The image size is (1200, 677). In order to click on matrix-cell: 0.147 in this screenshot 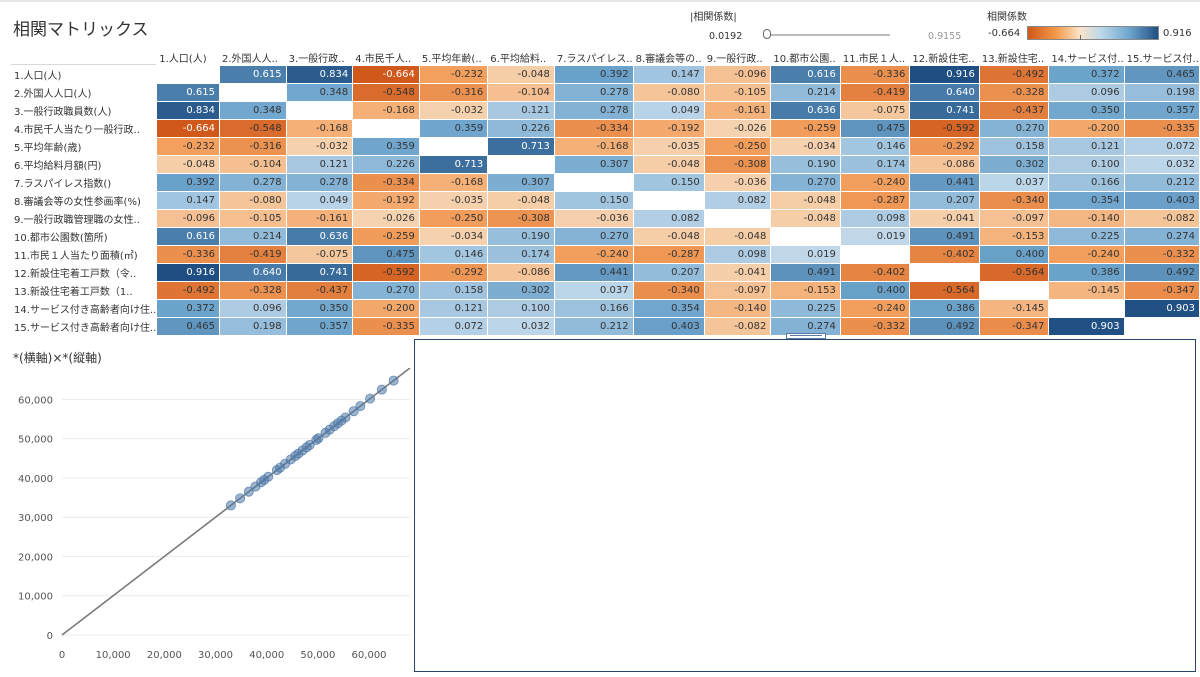, I will do `click(668, 74)`.